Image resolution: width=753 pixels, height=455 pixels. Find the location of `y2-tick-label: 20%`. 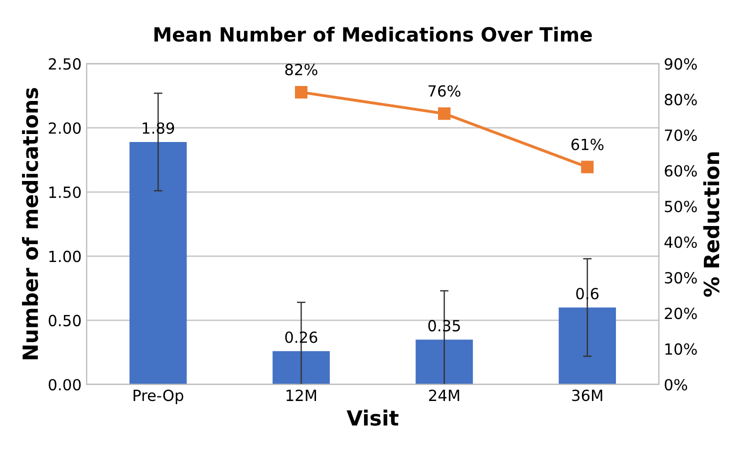

y2-tick-label: 20% is located at coordinates (680, 314).